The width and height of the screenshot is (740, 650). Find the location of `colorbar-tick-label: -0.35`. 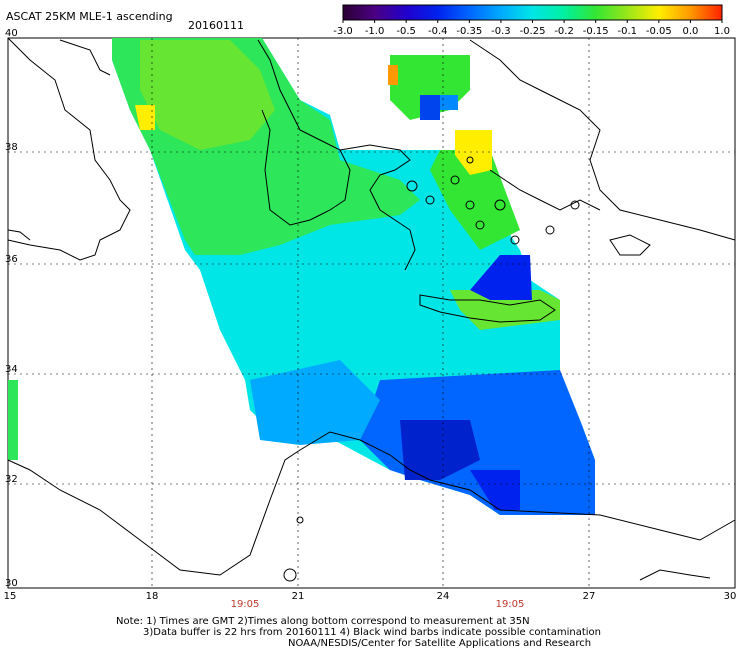

colorbar-tick-label: -0.35 is located at coordinates (469, 31).